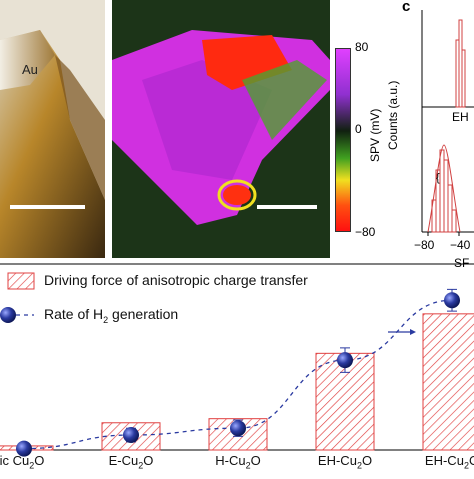 This screenshot has width=474, height=479. I want to click on arrow-head-icon, so click(413, 332).